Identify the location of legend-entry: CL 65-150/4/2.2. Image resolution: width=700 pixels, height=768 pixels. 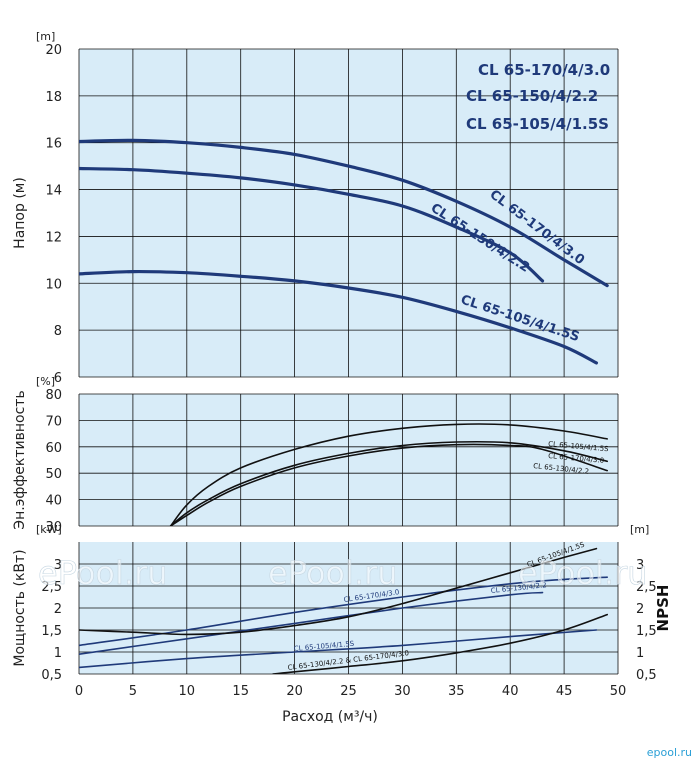
(532, 96).